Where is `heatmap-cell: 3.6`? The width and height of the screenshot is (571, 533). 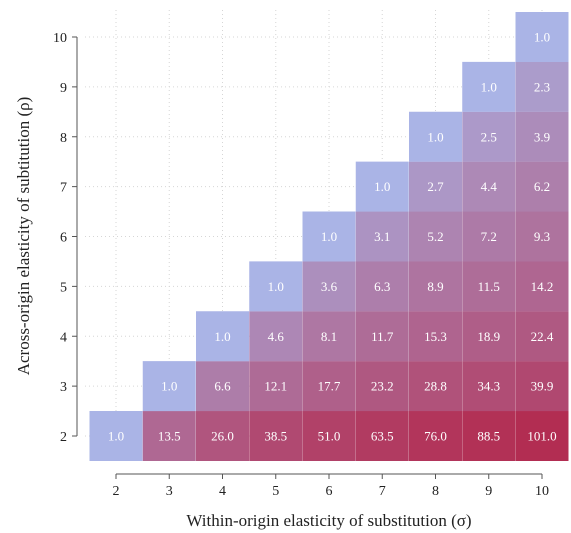 heatmap-cell: 3.6 is located at coordinates (329, 286).